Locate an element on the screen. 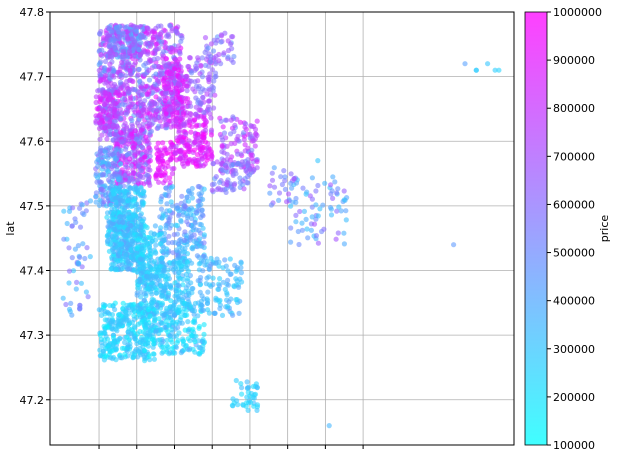  y-axis-label: lat is located at coordinates (10, 228).